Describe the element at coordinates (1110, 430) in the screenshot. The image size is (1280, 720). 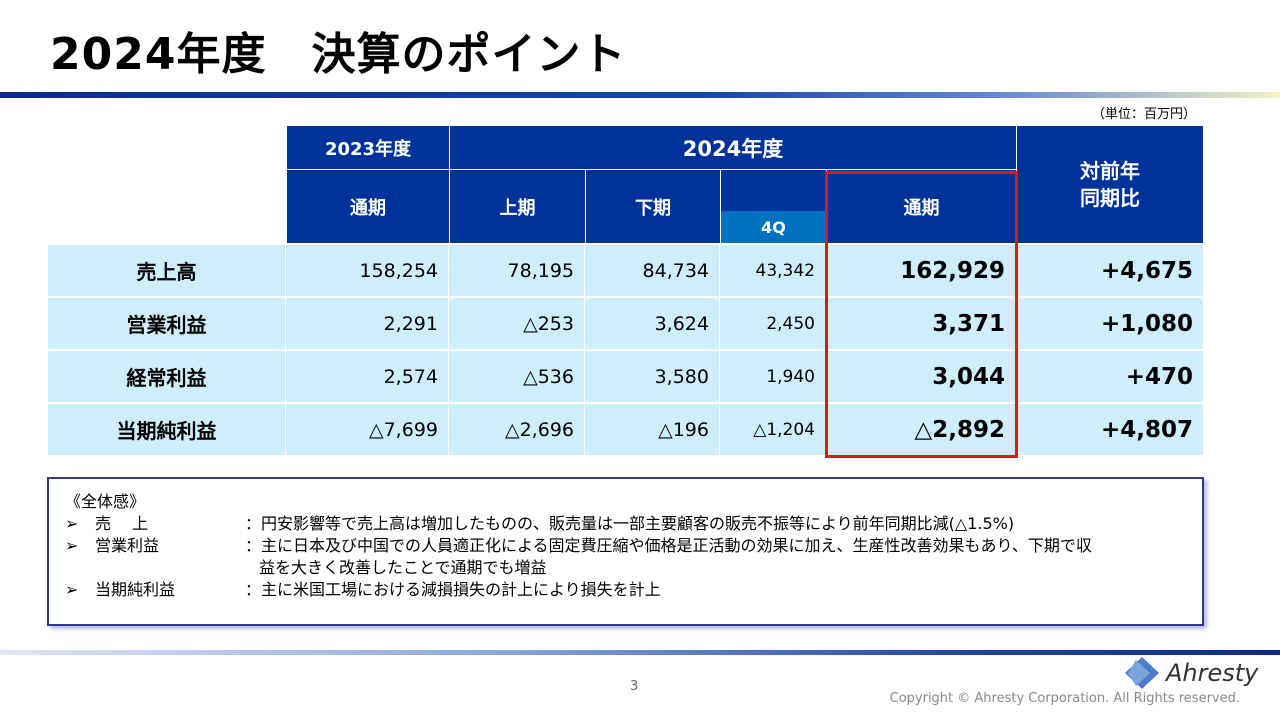
I see `value-yoy: +4,807` at that location.